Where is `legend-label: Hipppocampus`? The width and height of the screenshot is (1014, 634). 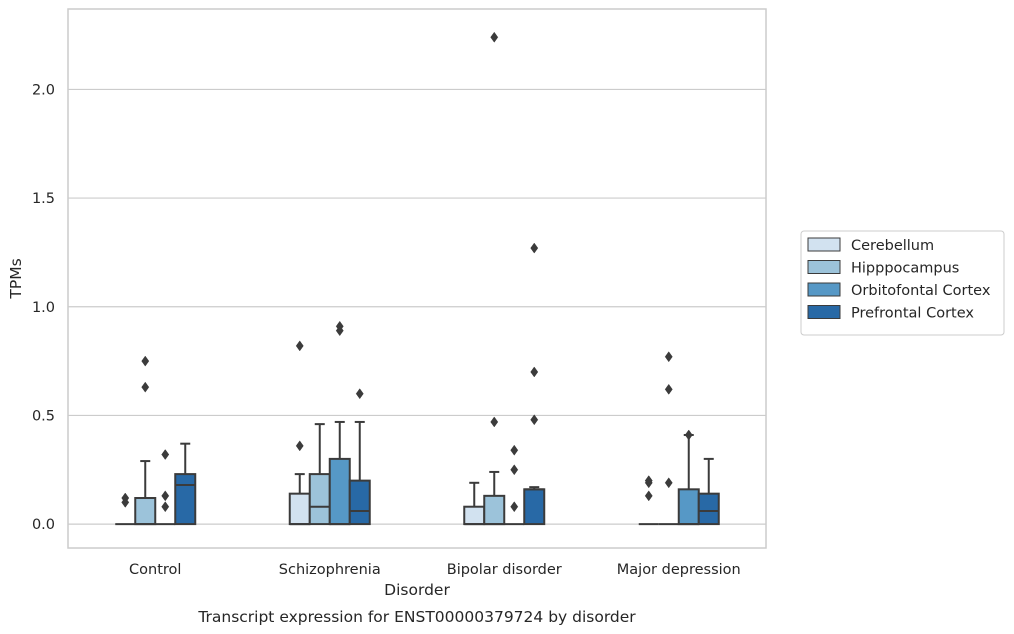
legend-label: Hipppocampus is located at coordinates (905, 269).